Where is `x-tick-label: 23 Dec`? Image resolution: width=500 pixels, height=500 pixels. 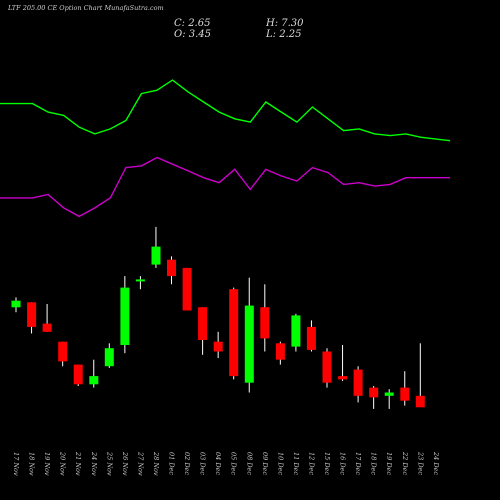 x-tick-label: 23 Dec is located at coordinates (420, 463).